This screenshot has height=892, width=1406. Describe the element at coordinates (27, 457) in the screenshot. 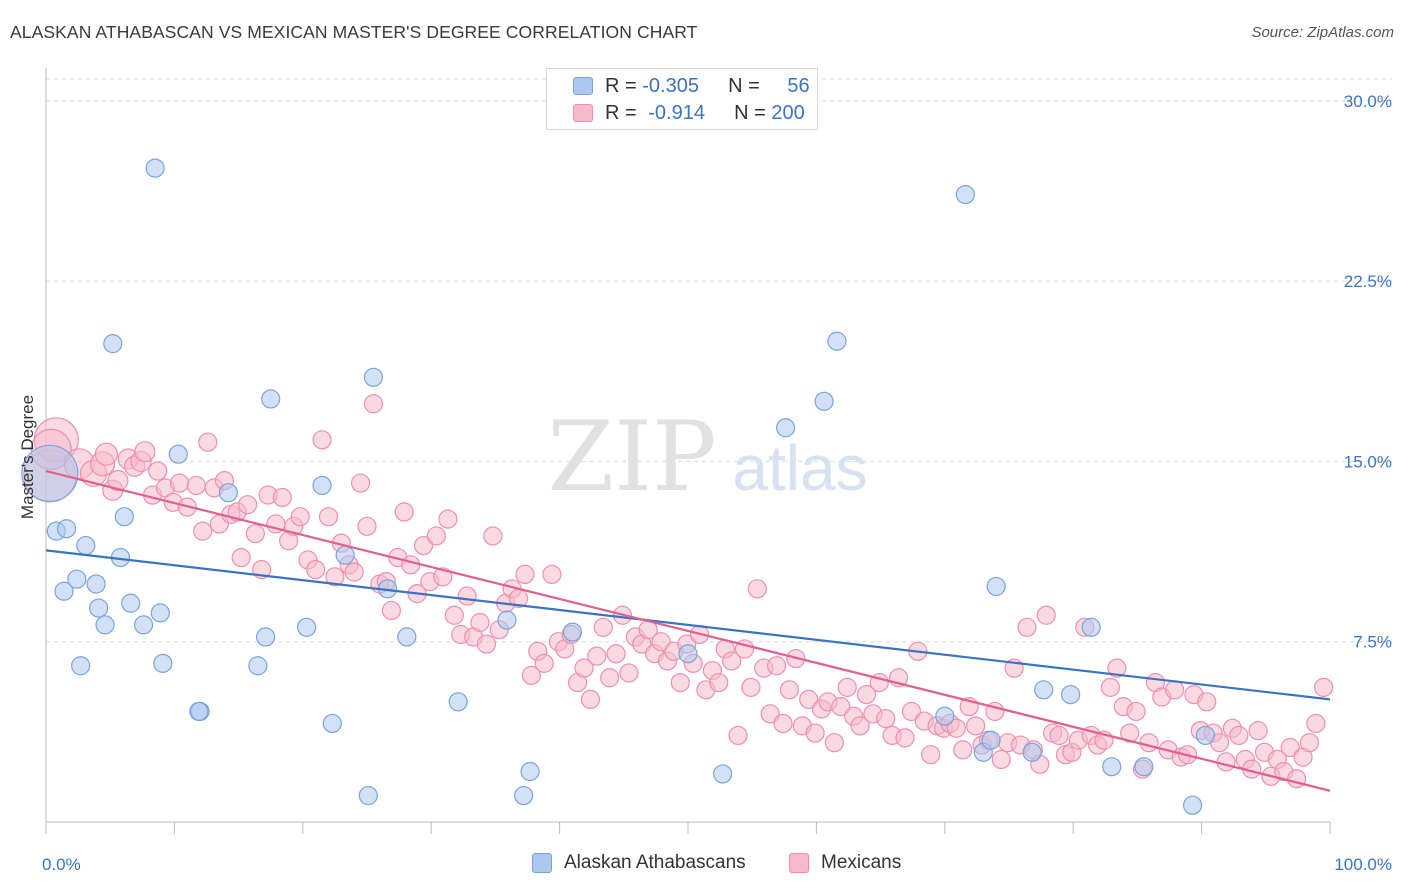

I see `y-axis-label: Master's Degree` at that location.